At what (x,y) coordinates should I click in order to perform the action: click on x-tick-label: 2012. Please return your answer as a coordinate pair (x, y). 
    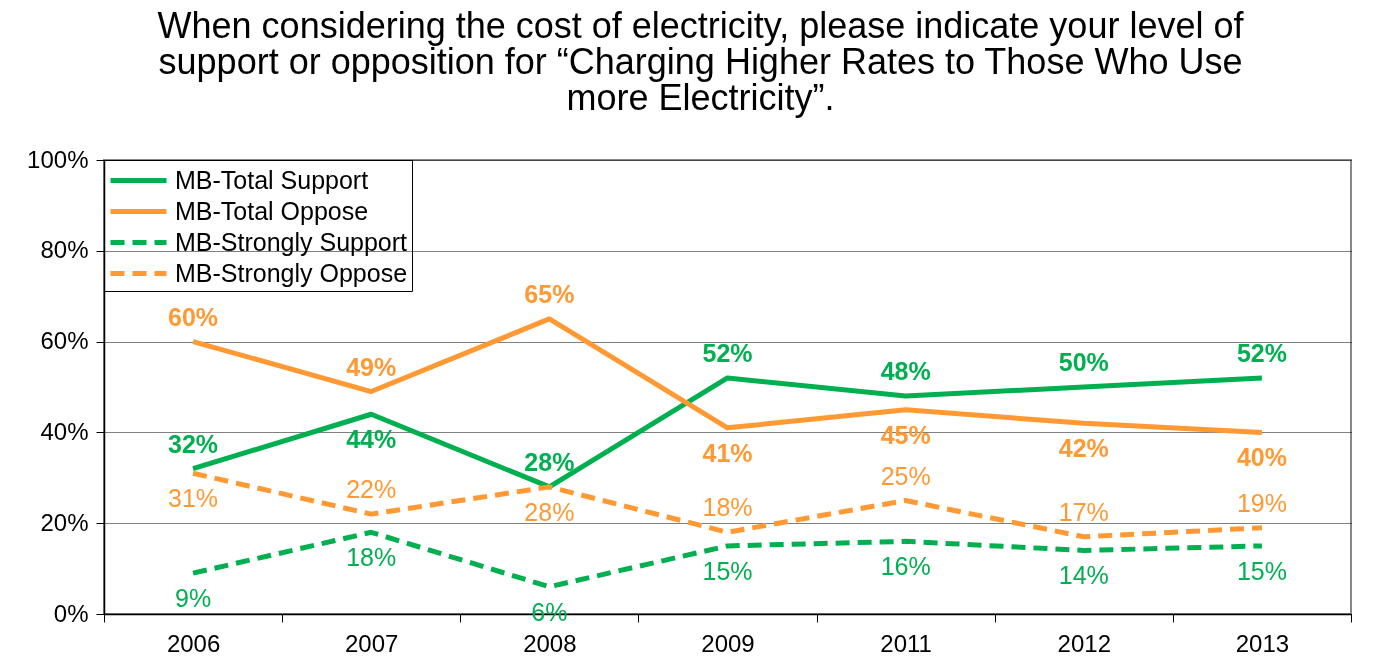
    Looking at the image, I should click on (1084, 643).